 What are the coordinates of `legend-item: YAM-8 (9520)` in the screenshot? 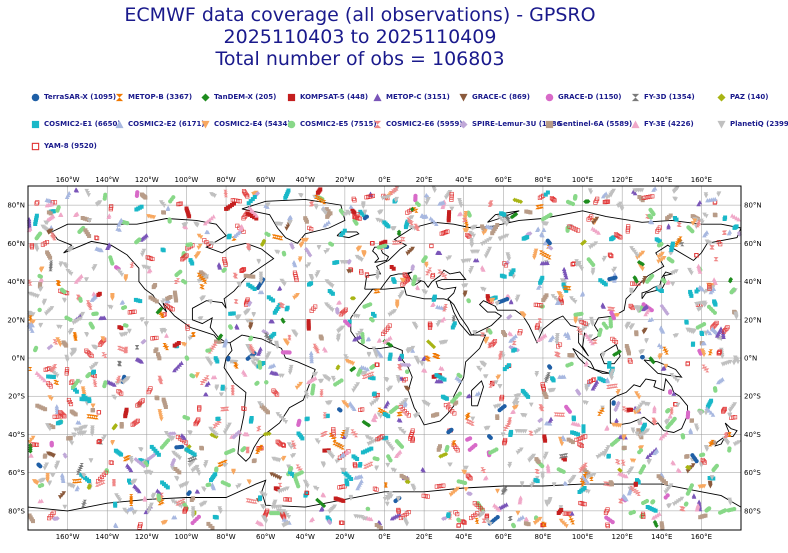 It's located at (63, 146).